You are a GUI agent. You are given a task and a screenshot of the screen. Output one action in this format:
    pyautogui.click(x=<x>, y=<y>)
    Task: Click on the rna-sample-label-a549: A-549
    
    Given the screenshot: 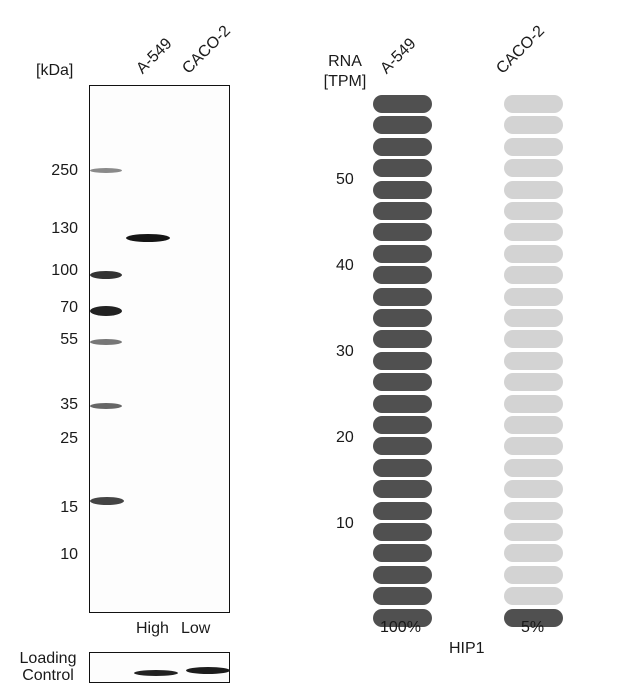 What is the action you would take?
    pyautogui.click(x=398, y=56)
    